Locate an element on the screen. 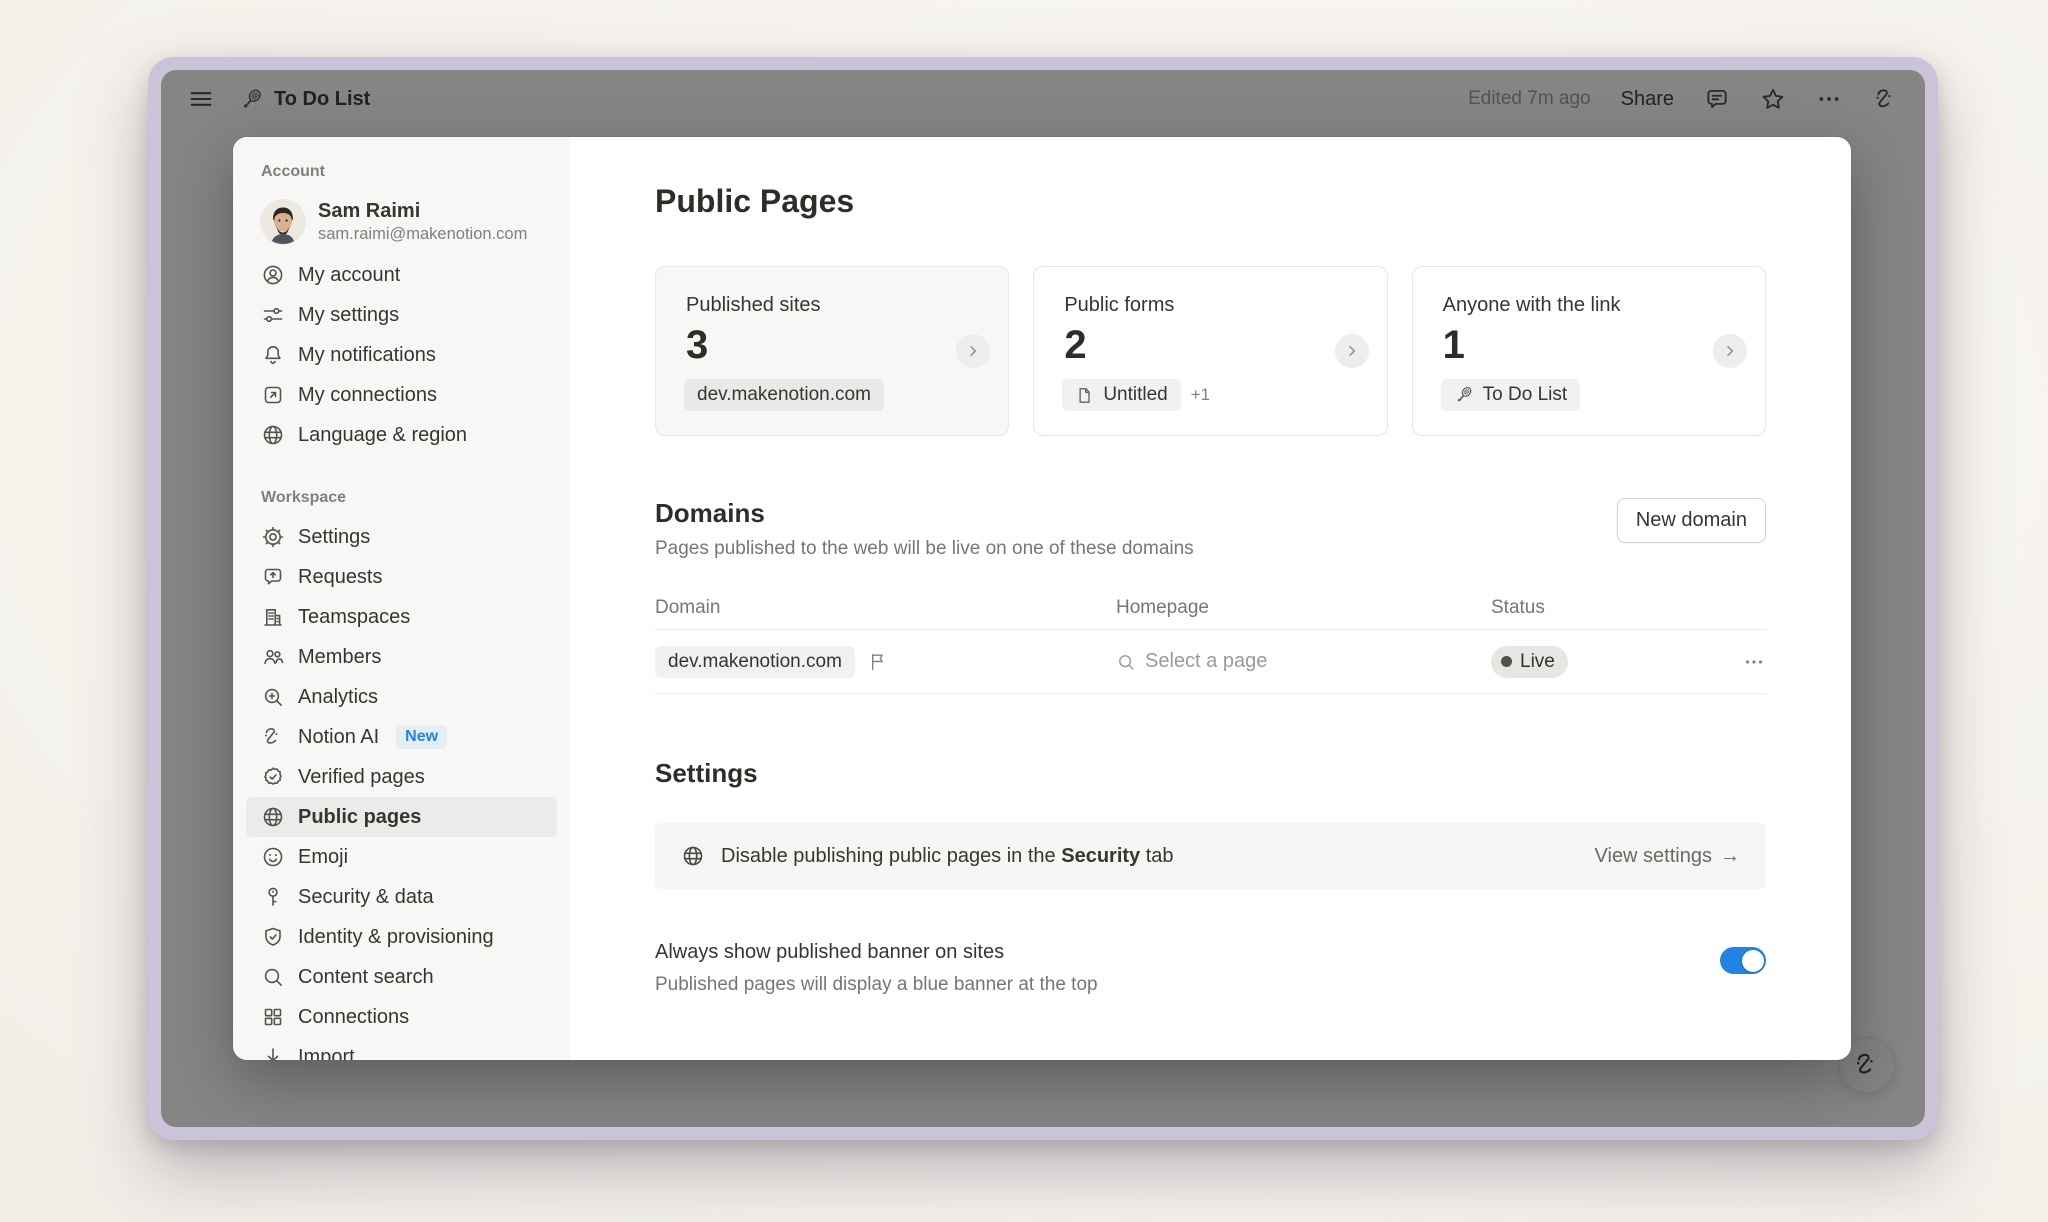 This screenshot has height=1222, width=2048. sidebar-item-label: Analytics is located at coordinates (338, 696).